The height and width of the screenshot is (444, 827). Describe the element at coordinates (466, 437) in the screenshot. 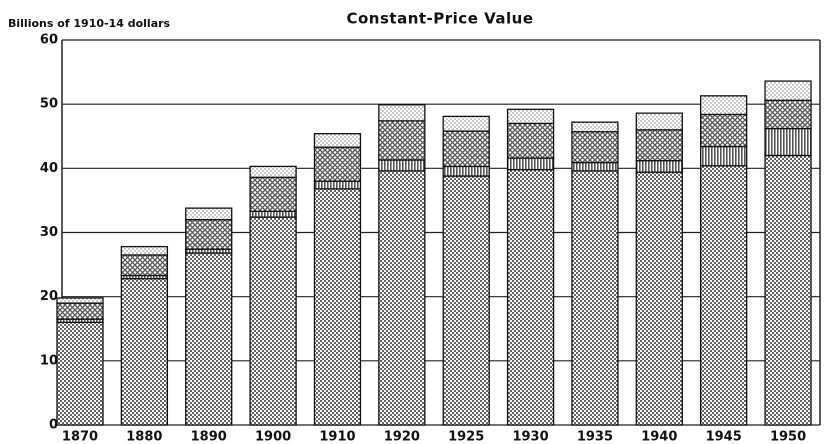

I see `x-tick-label: 1925` at that location.